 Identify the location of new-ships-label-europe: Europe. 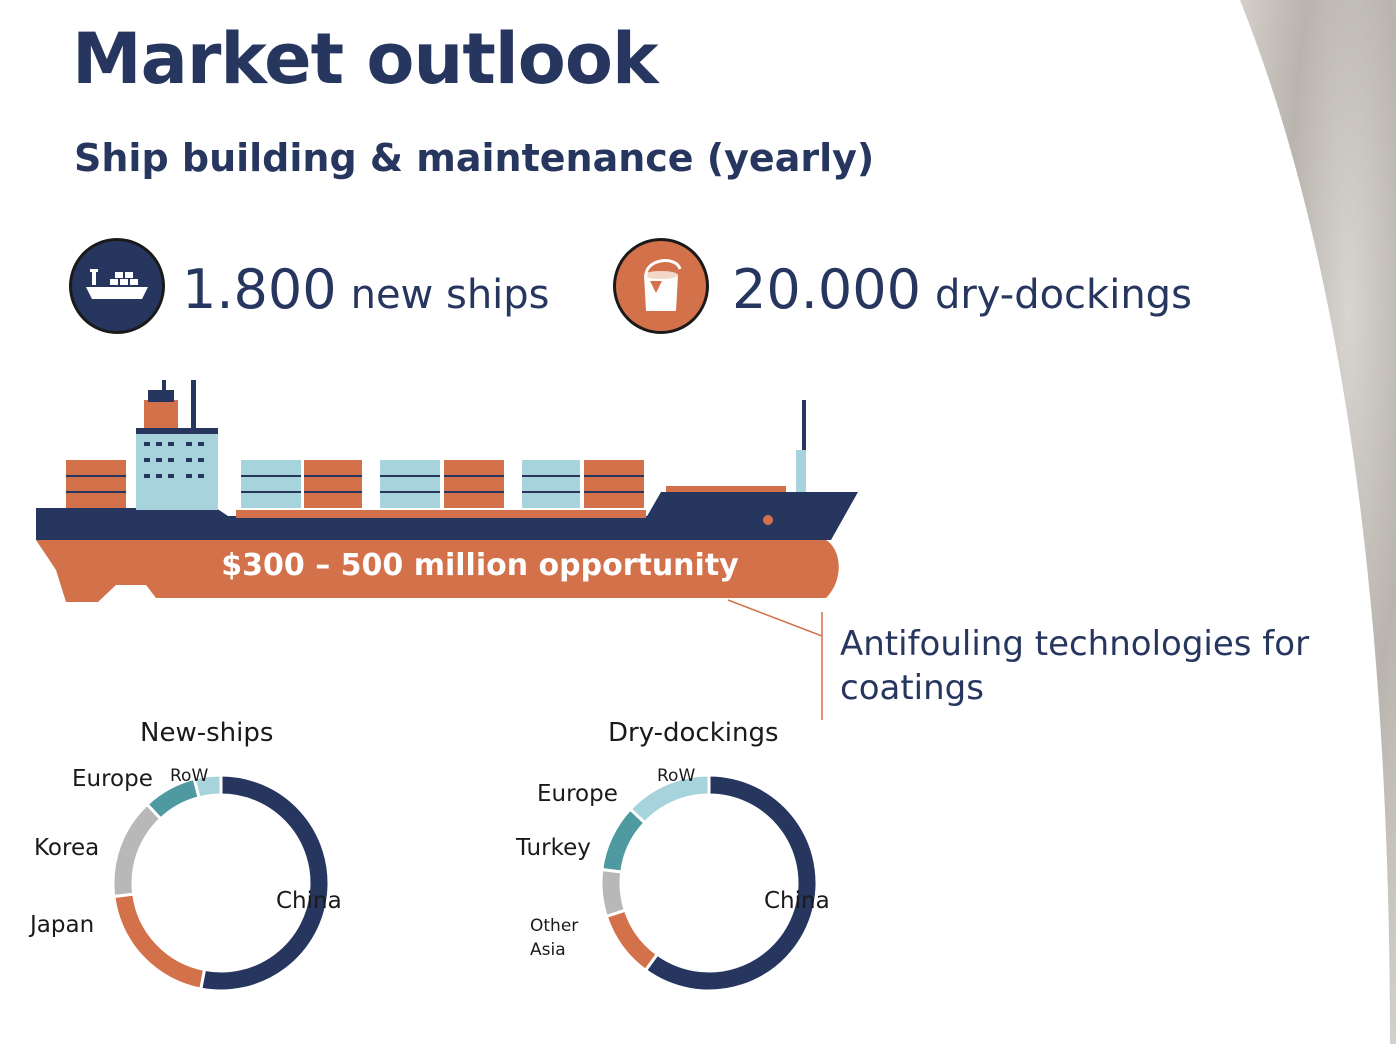
(112, 779).